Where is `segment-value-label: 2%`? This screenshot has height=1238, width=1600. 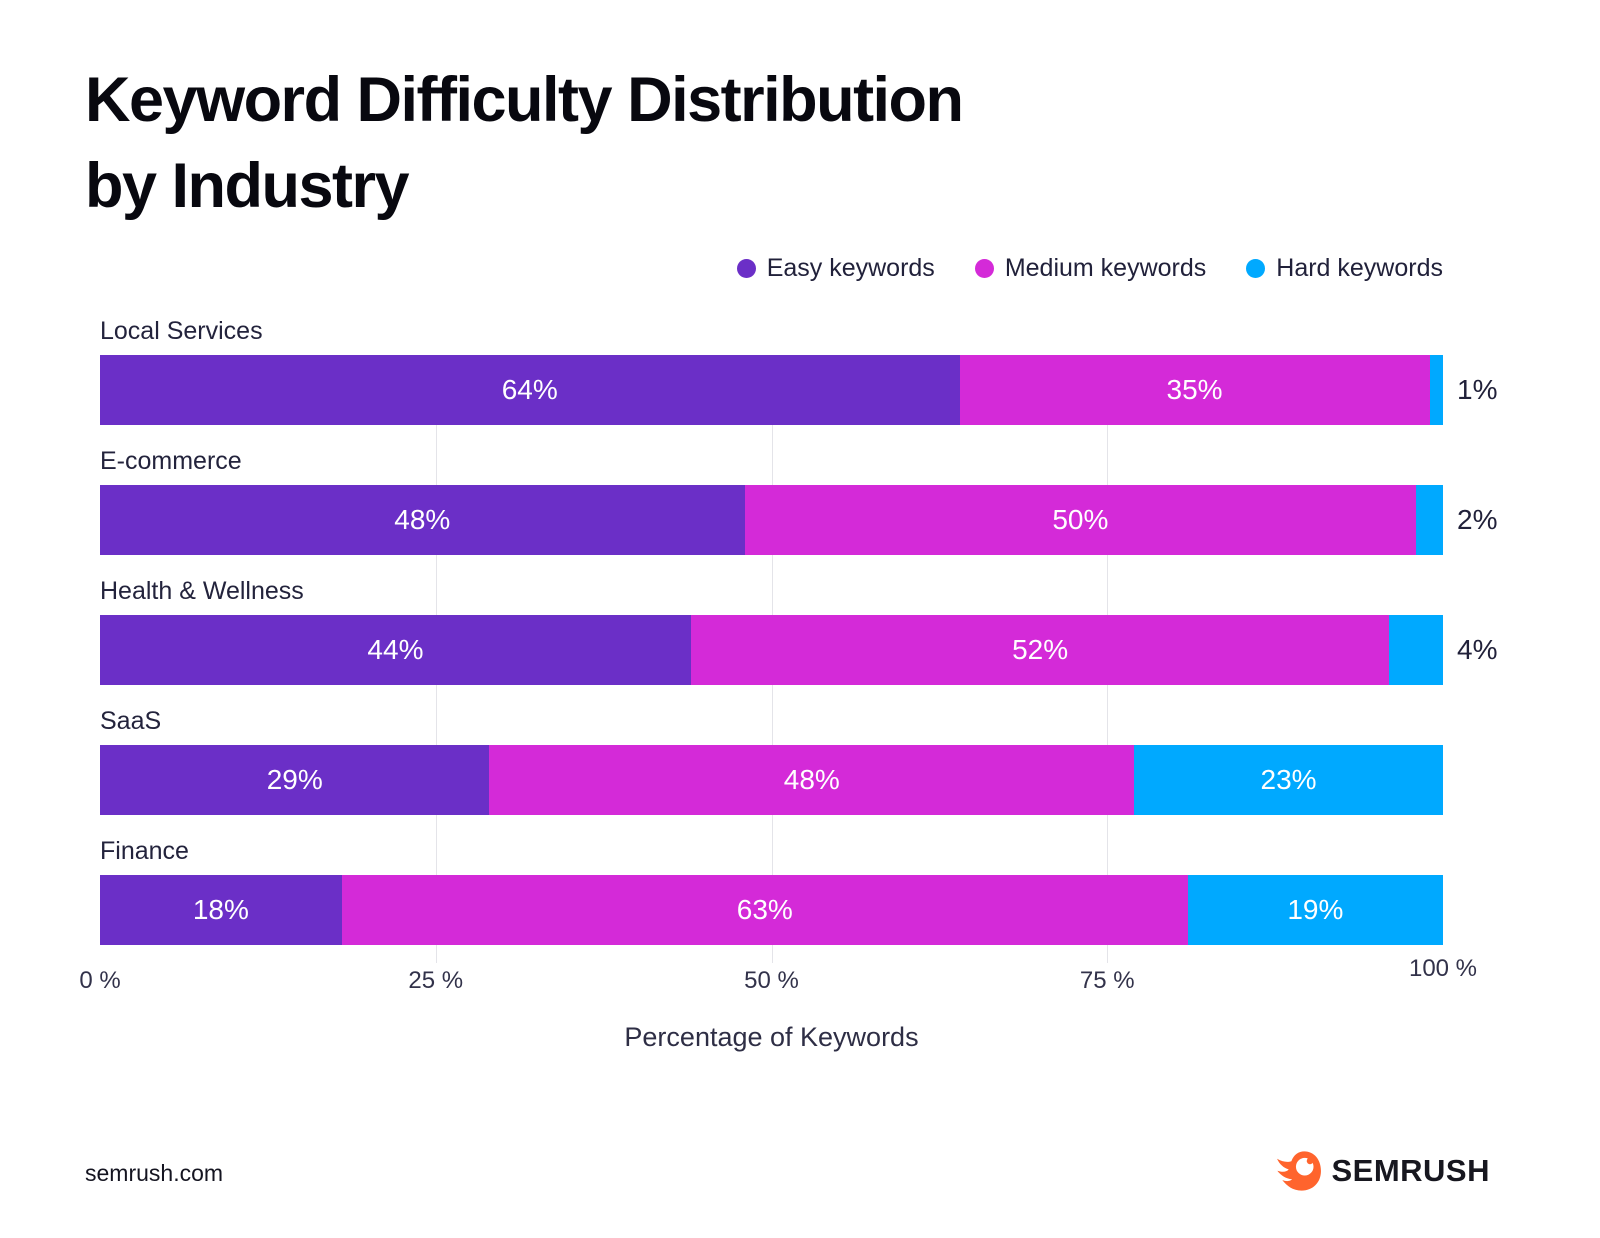 segment-value-label: 2% is located at coordinates (1477, 519).